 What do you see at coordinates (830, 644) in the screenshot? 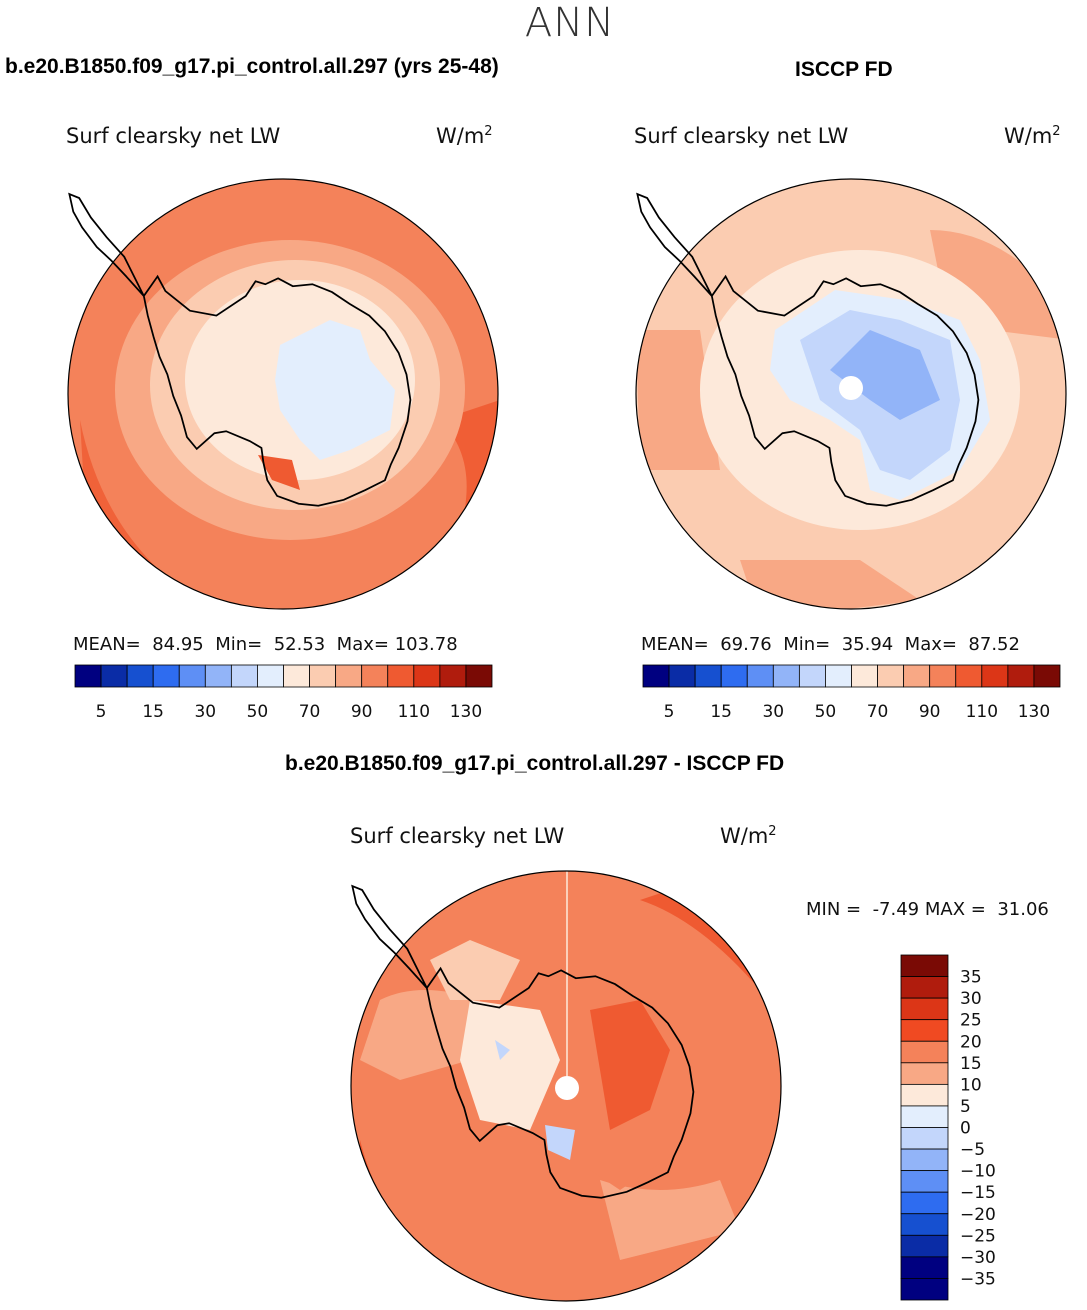
I see `obs-stats: MEAN= 69.76 Min= 35.94 Max= 87.52` at bounding box center [830, 644].